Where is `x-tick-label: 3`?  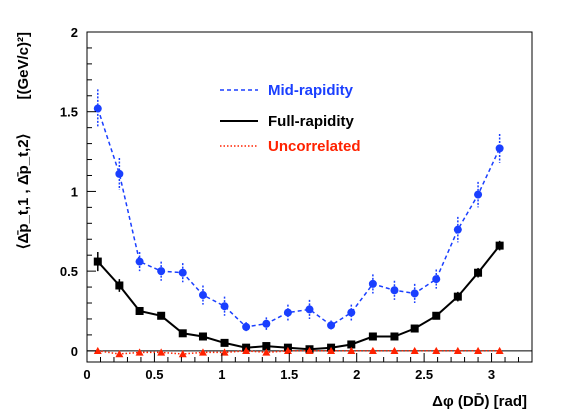 x-tick-label: 3 is located at coordinates (491, 374).